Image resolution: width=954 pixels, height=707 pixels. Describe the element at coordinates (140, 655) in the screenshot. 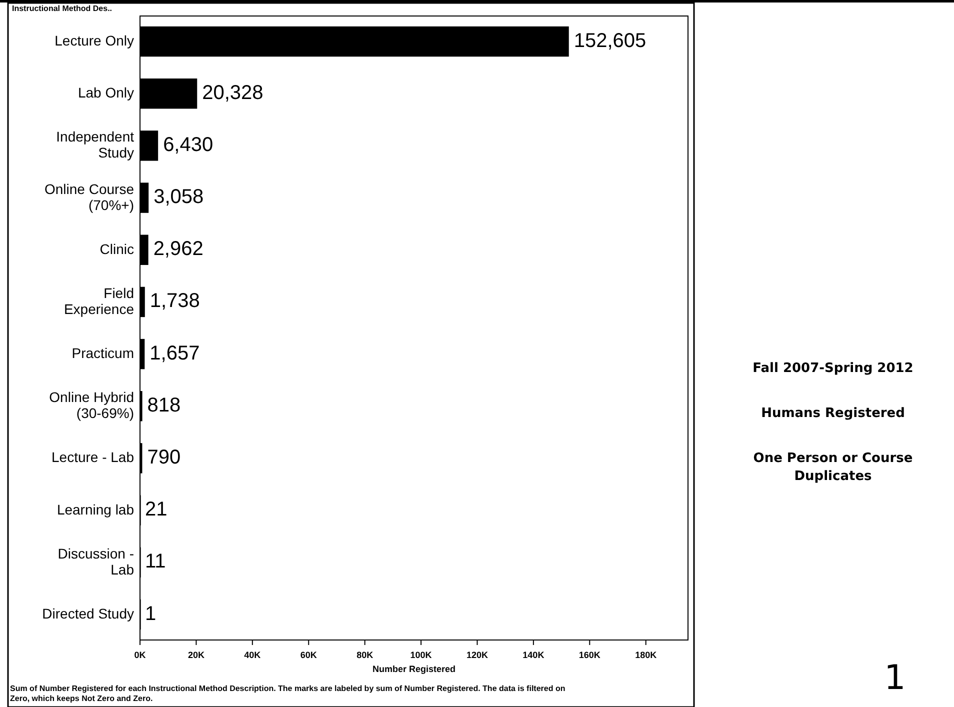

I see `x-tick-label: 0K` at that location.